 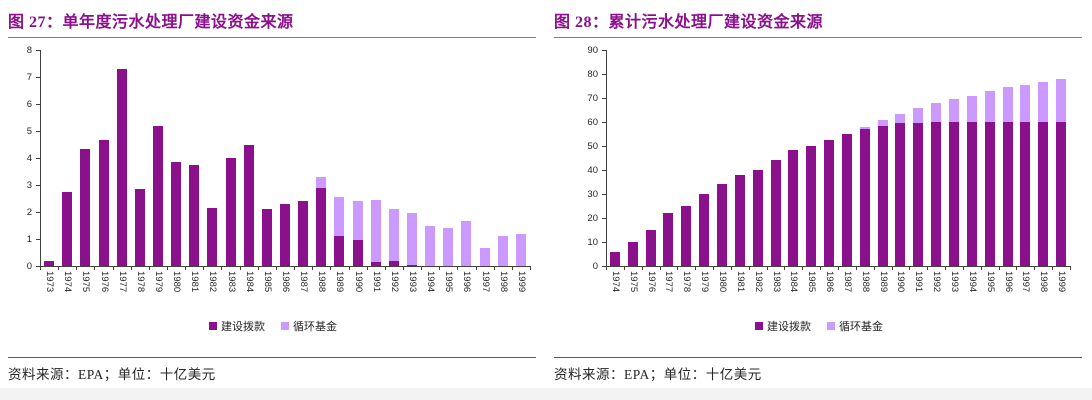 What do you see at coordinates (1025, 194) in the screenshot?
I see `bar-segment-grants-1997` at bounding box center [1025, 194].